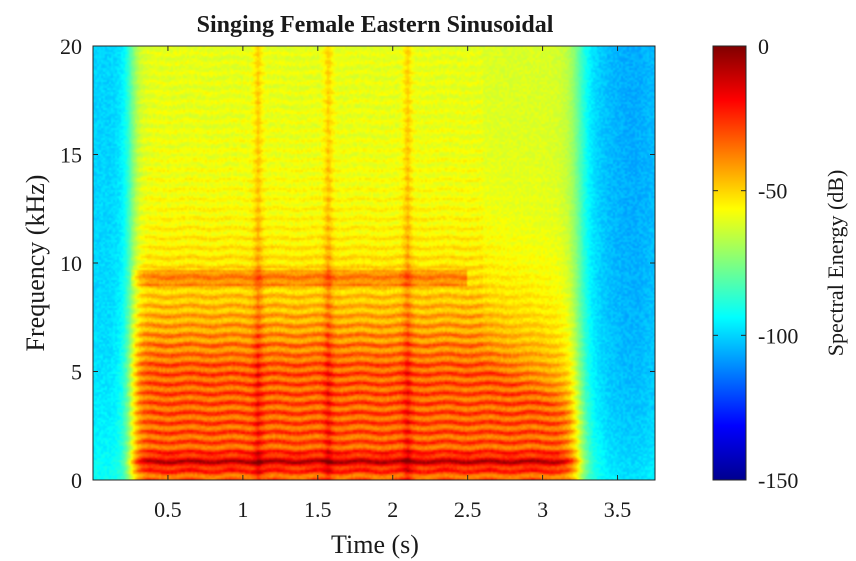 Image resolution: width=856 pixels, height=561 pixels. I want to click on y-axis-label: Frequency (kHz), so click(35, 263).